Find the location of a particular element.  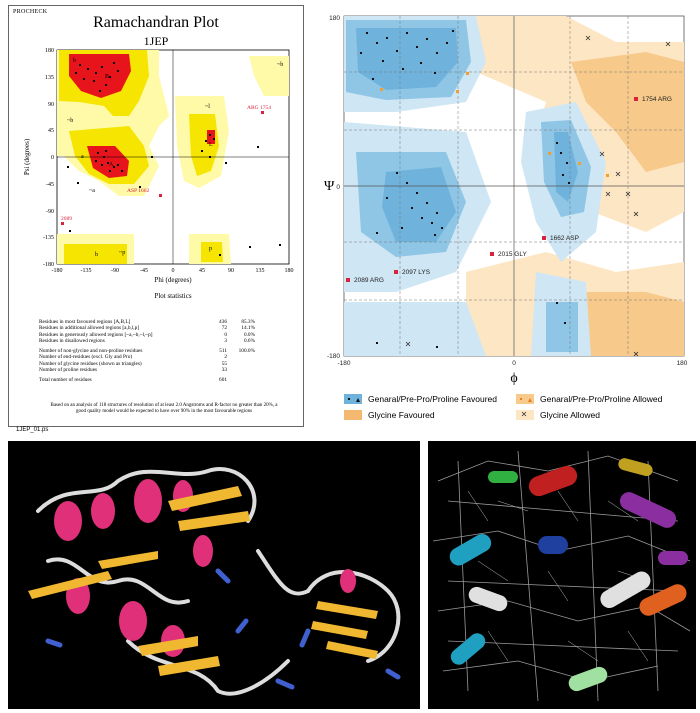

x-tick: 180 is located at coordinates (289, 271).